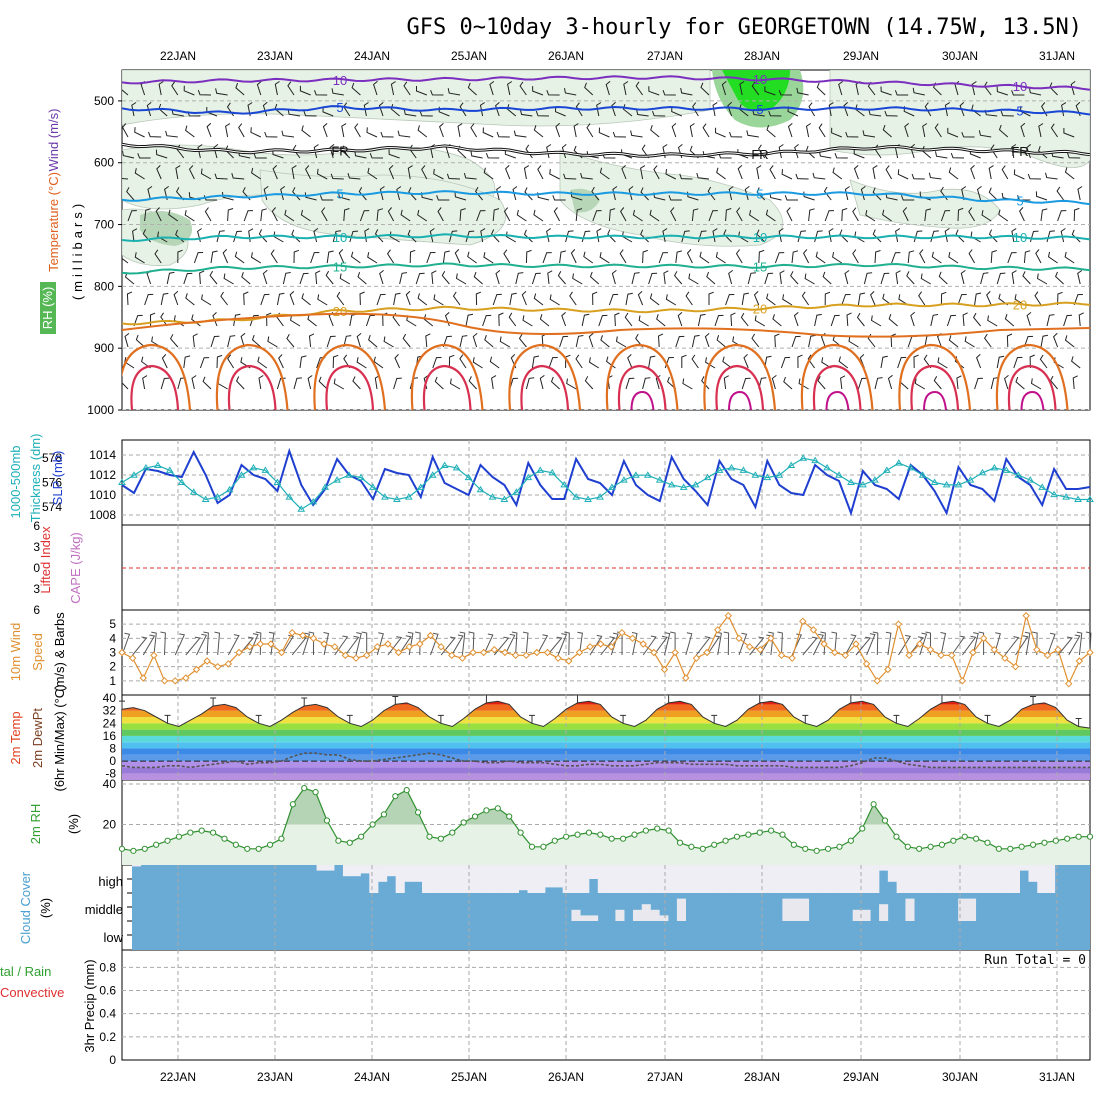 The image size is (1100, 1100). Describe the element at coordinates (53, 222) in the screenshot. I see `label-temperature: Temperature (°C)` at that location.